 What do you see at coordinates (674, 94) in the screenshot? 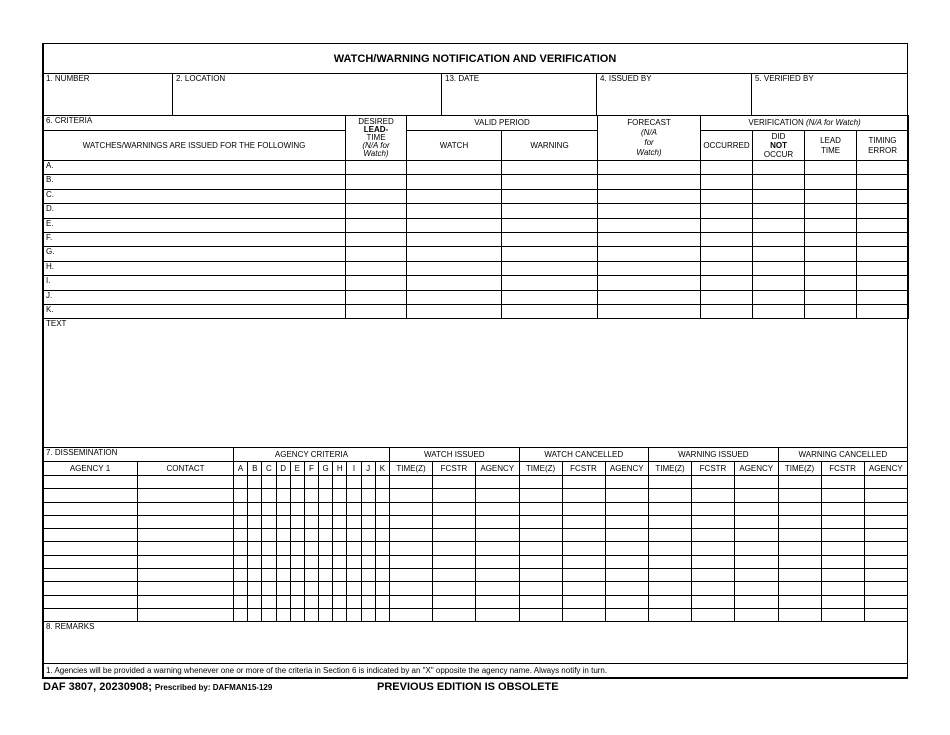
I see `issued-by-field: 4. ISSUED BY` at bounding box center [674, 94].